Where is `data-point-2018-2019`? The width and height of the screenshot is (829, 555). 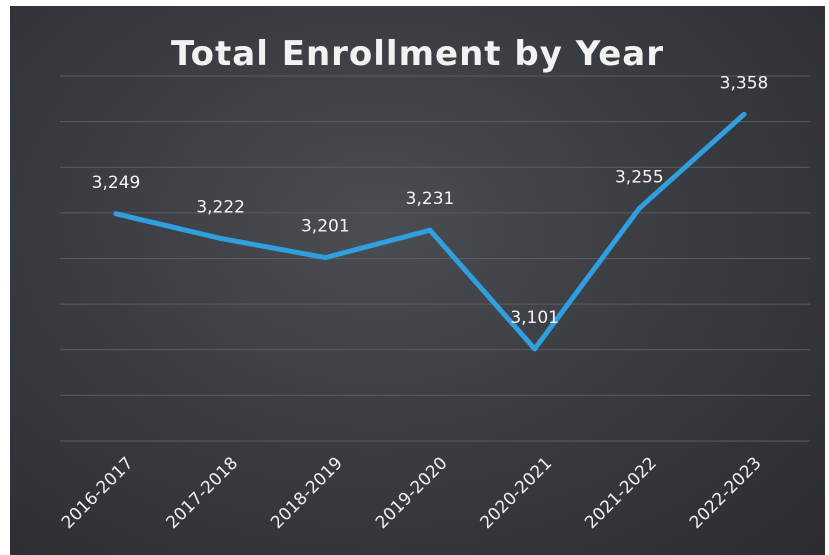
data-point-2018-2019 is located at coordinates (325, 258).